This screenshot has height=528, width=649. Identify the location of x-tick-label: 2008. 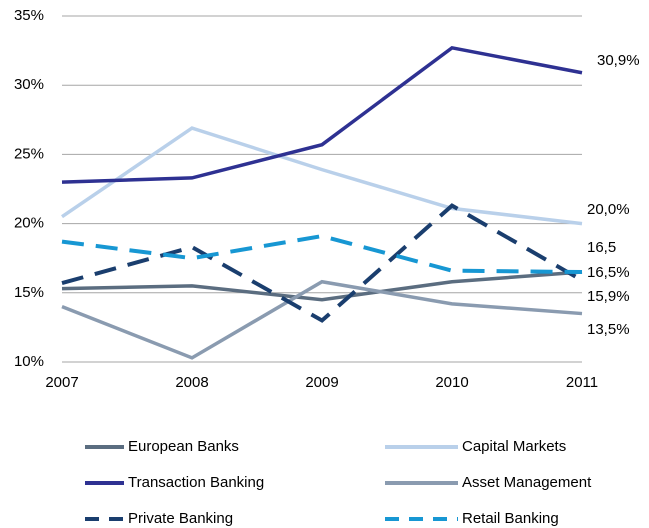
(191, 382).